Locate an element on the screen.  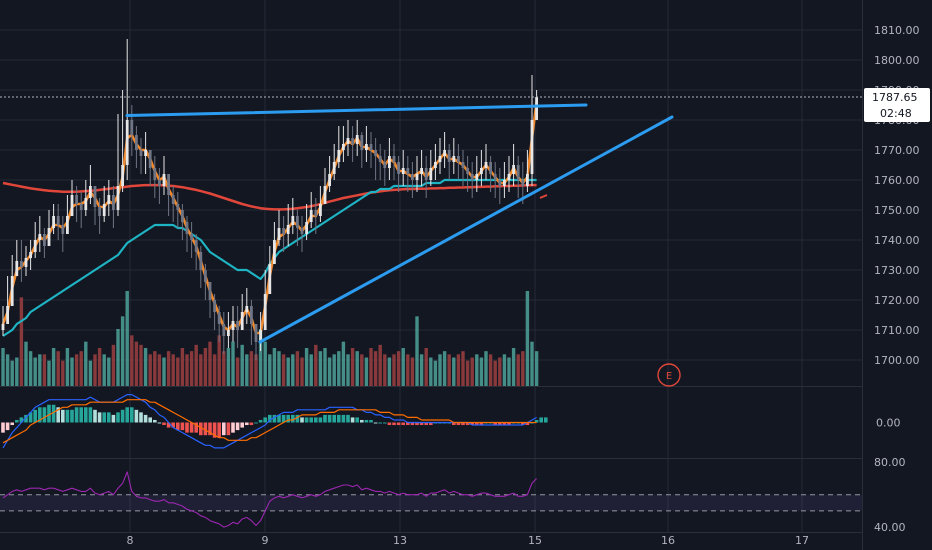
last-price-label: 1787.65 is located at coordinates (895, 97).